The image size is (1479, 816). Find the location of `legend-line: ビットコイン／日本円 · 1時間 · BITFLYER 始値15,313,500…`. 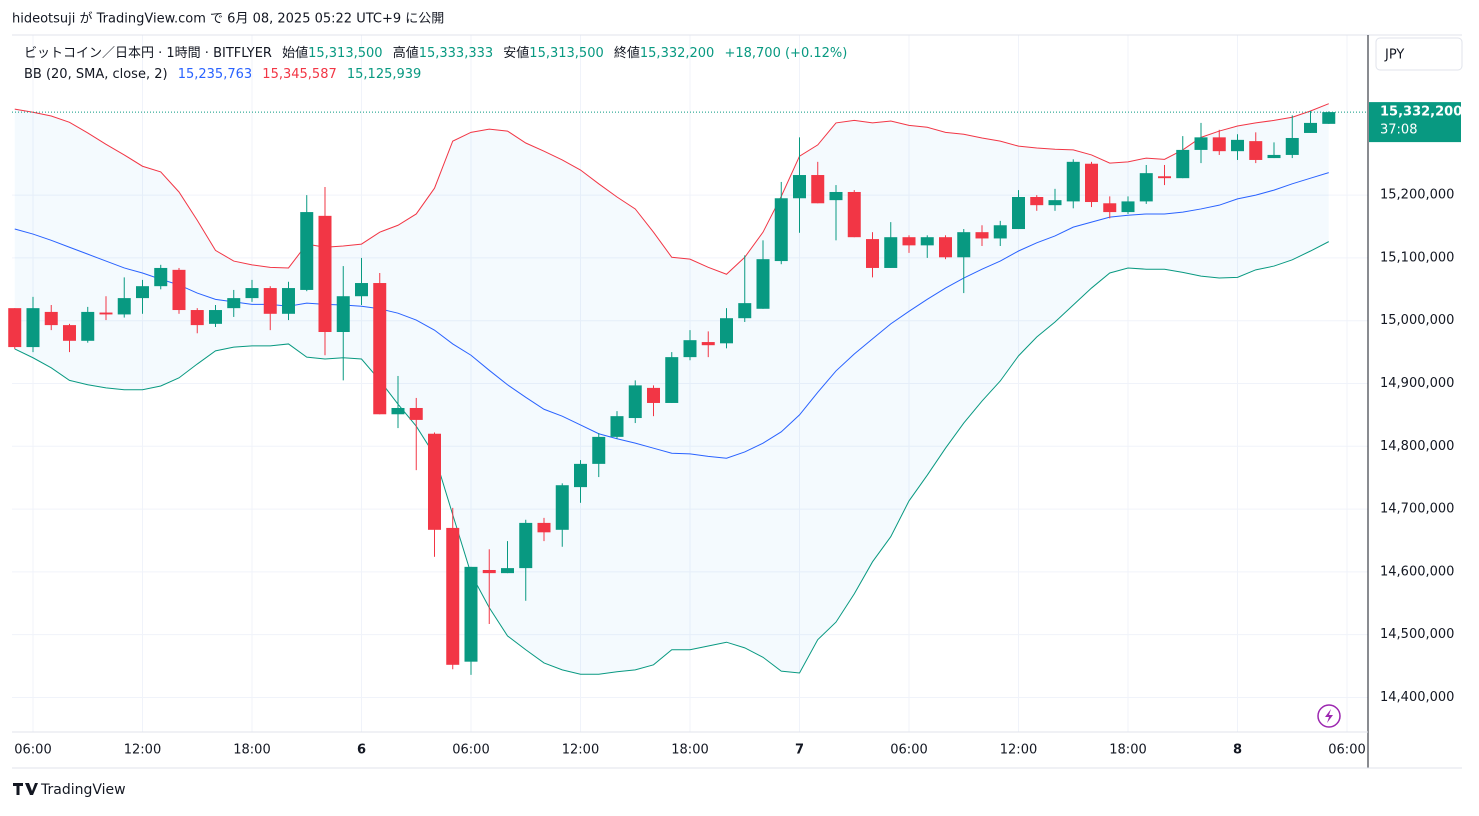

legend-line: ビットコイン／日本円 · 1時間 · BITFLYER 始値15,313,500… is located at coordinates (435, 53).